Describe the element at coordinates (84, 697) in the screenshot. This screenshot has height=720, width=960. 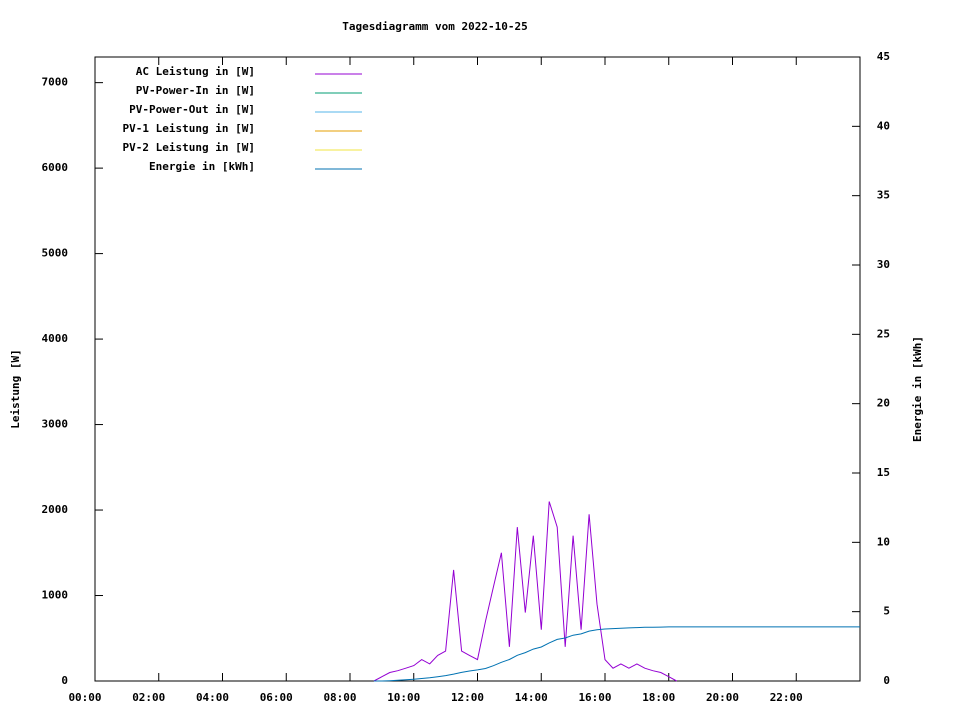
I see `x-tick-label: 00:00` at that location.